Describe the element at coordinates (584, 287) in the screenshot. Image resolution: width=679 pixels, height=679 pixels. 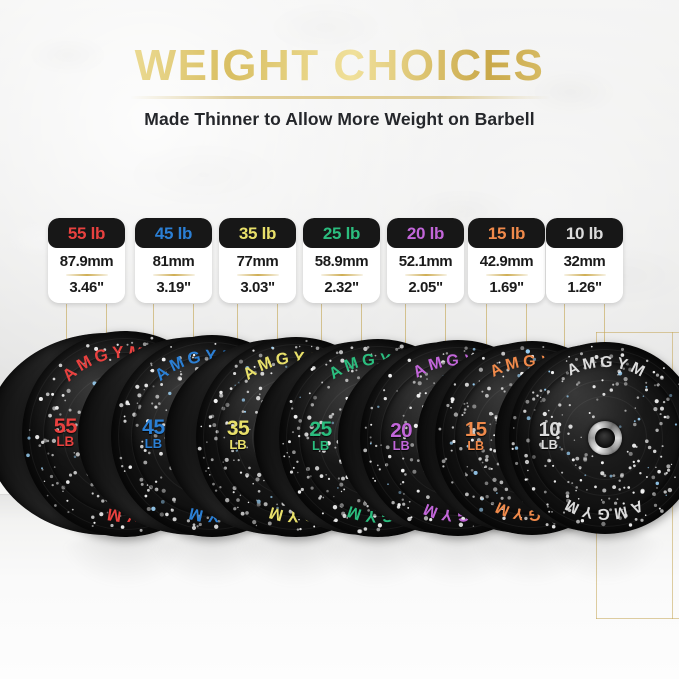
I see `spec-card-inch-value: 1.26"` at that location.